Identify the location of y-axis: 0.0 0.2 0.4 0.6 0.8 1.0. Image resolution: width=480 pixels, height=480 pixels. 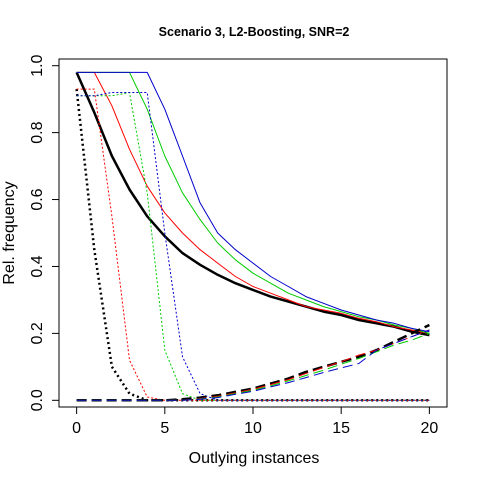
(44, 232).